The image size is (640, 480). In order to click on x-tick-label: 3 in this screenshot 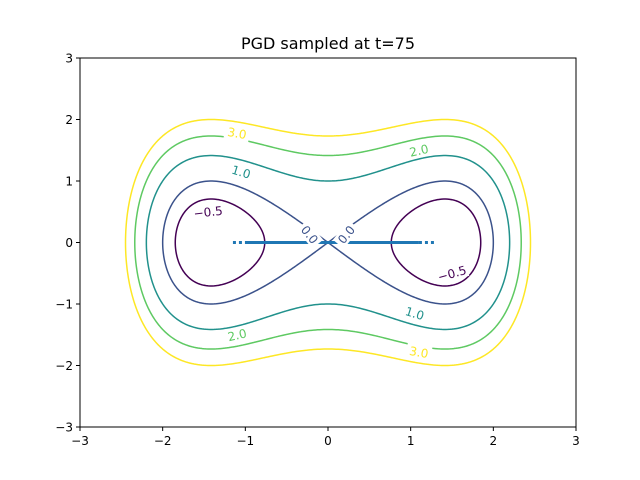, I will do `click(576, 441)`.